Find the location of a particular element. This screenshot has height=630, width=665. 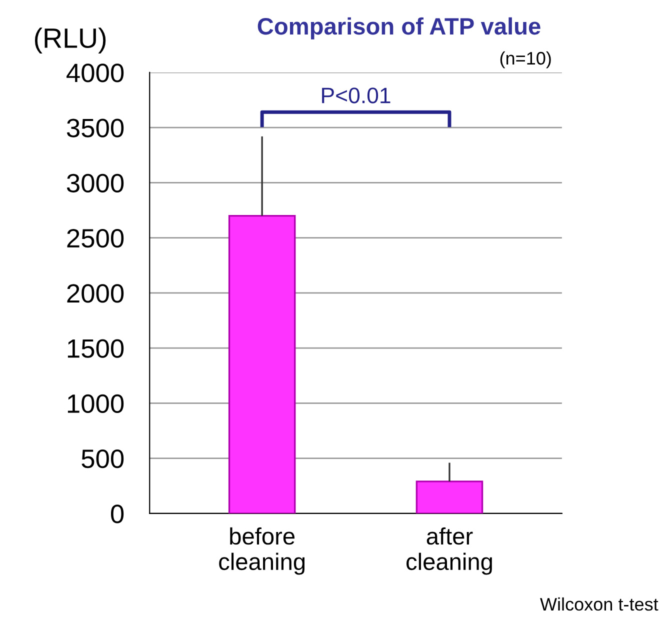

chart-title: Comparison of ATP value is located at coordinates (399, 28).